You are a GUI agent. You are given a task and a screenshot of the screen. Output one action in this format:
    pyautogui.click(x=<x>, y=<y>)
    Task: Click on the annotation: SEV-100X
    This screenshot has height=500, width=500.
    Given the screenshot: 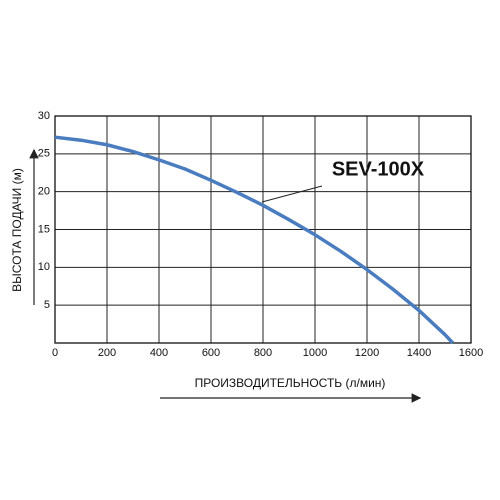 What is the action you would take?
    pyautogui.click(x=378, y=169)
    